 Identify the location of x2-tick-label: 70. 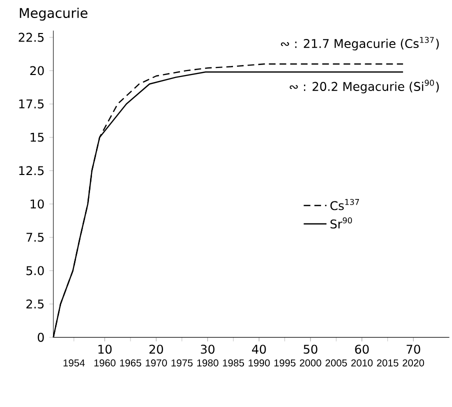
(413, 349).